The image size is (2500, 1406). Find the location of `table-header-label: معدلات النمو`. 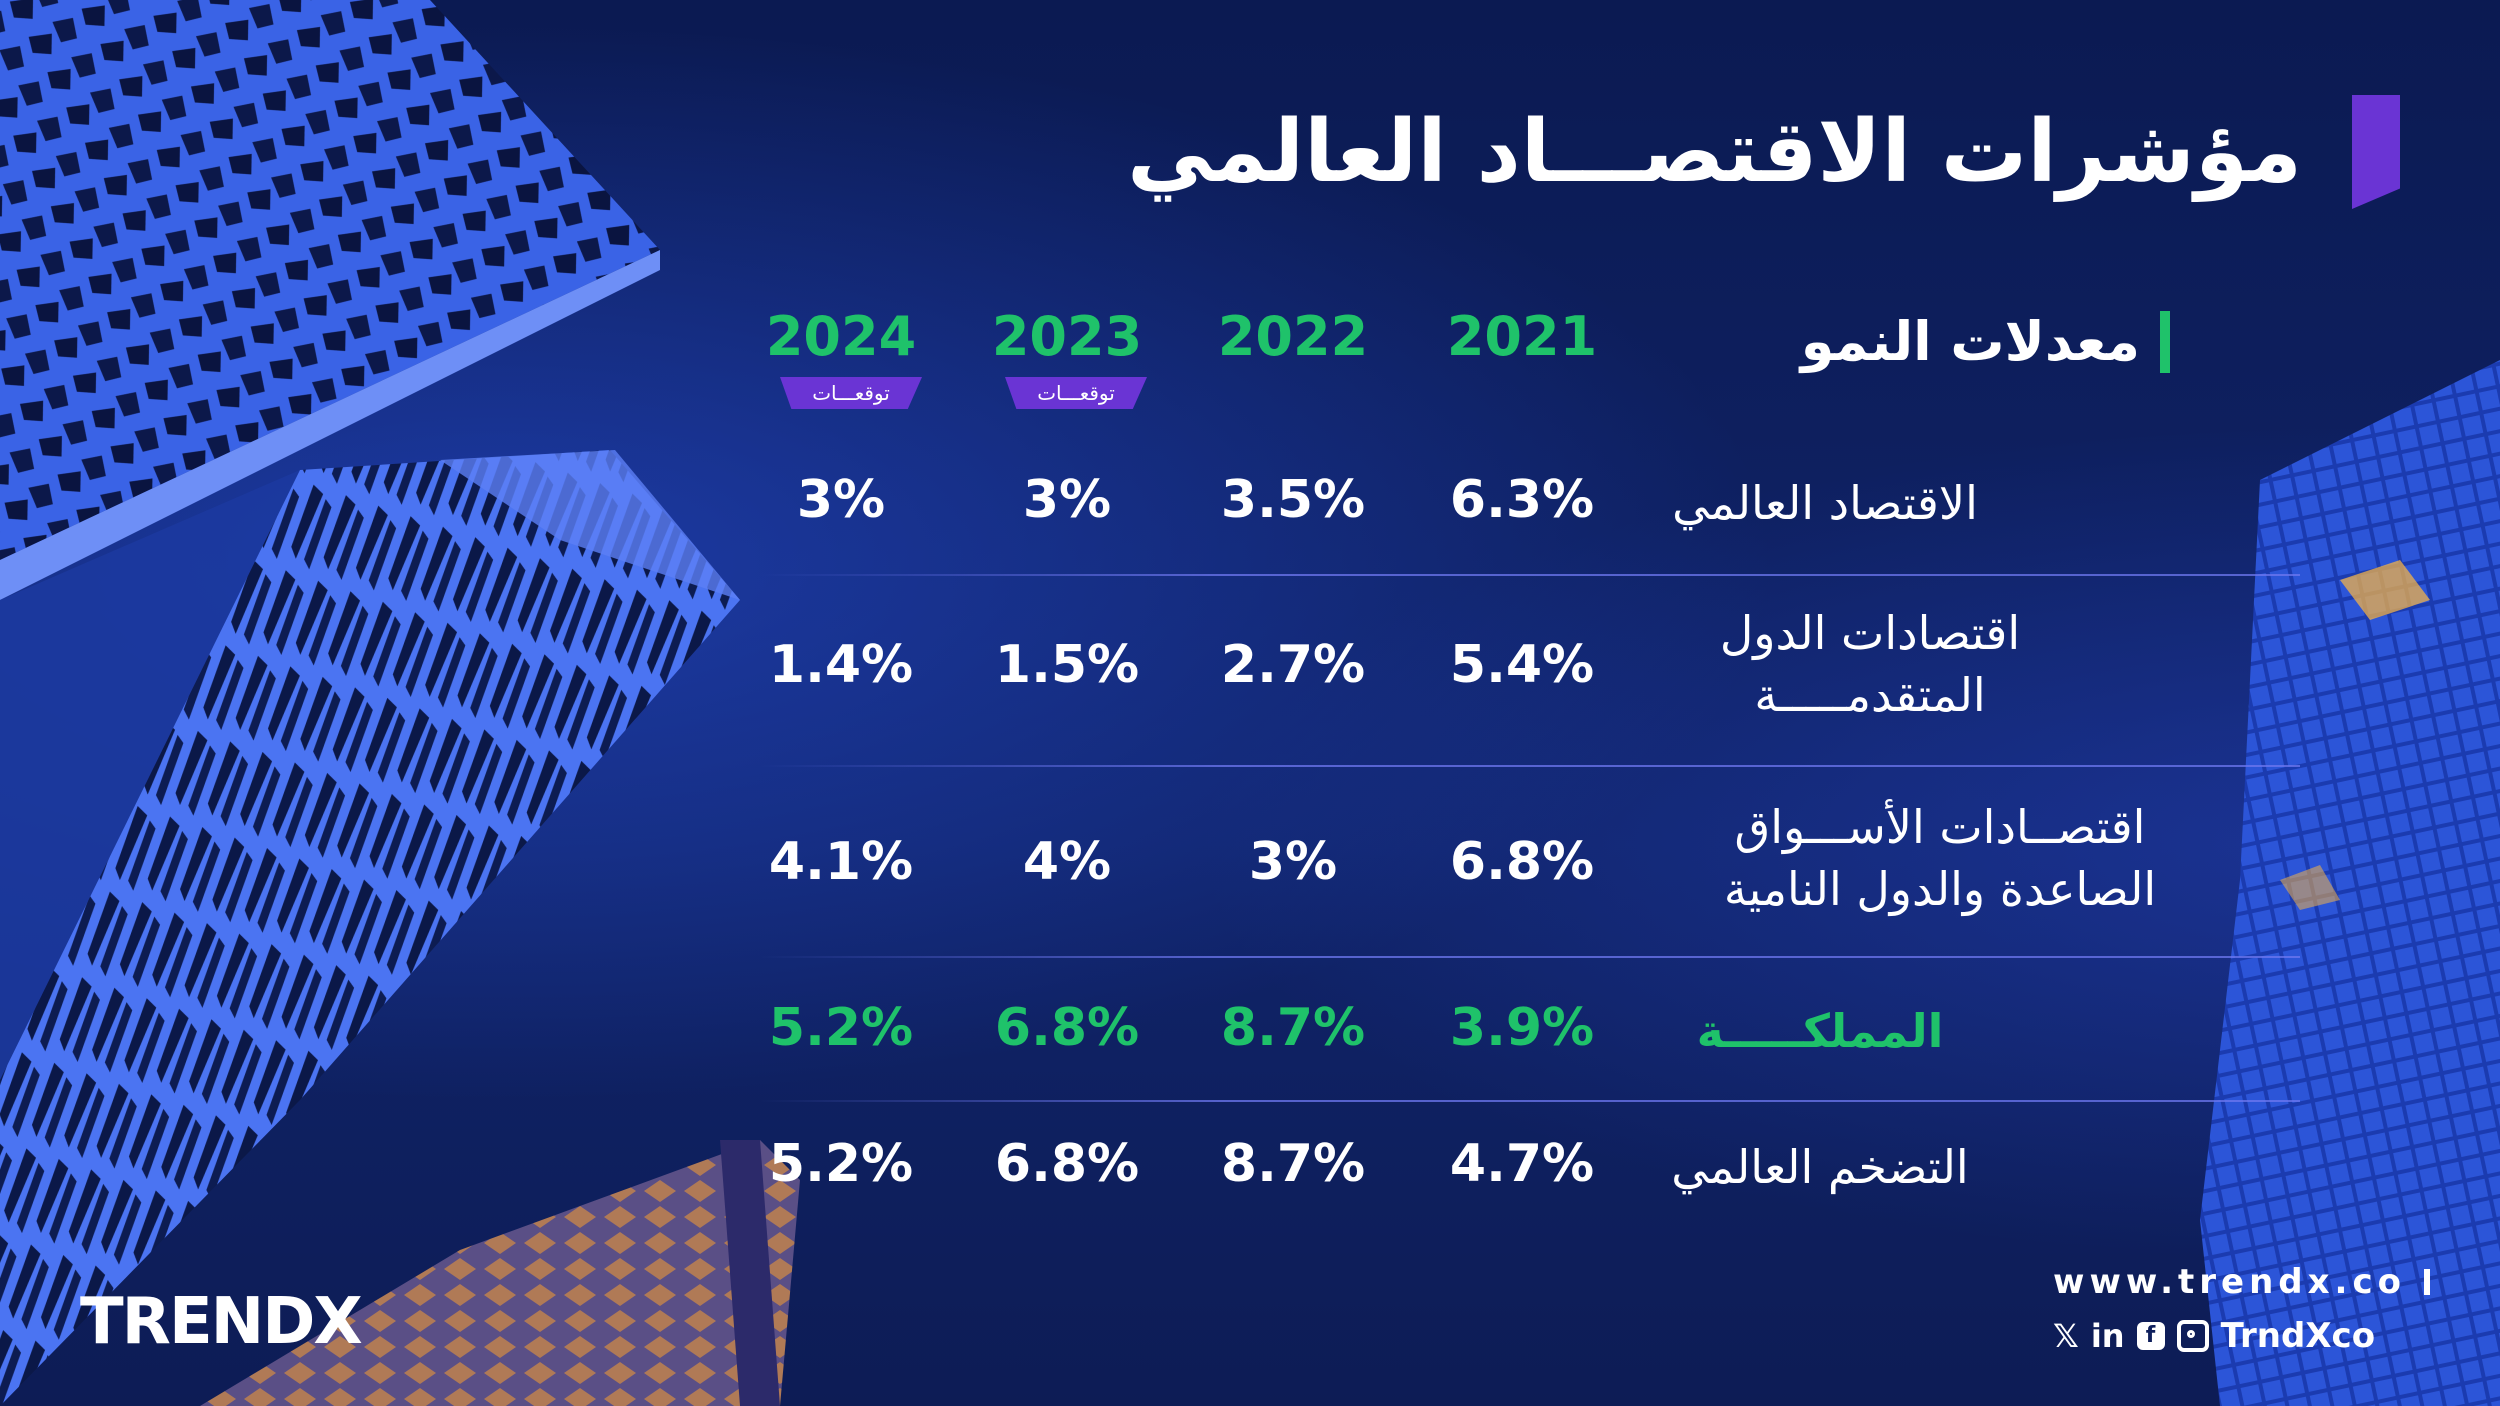

table-header-label: معدلات النمو is located at coordinates (1985, 341).